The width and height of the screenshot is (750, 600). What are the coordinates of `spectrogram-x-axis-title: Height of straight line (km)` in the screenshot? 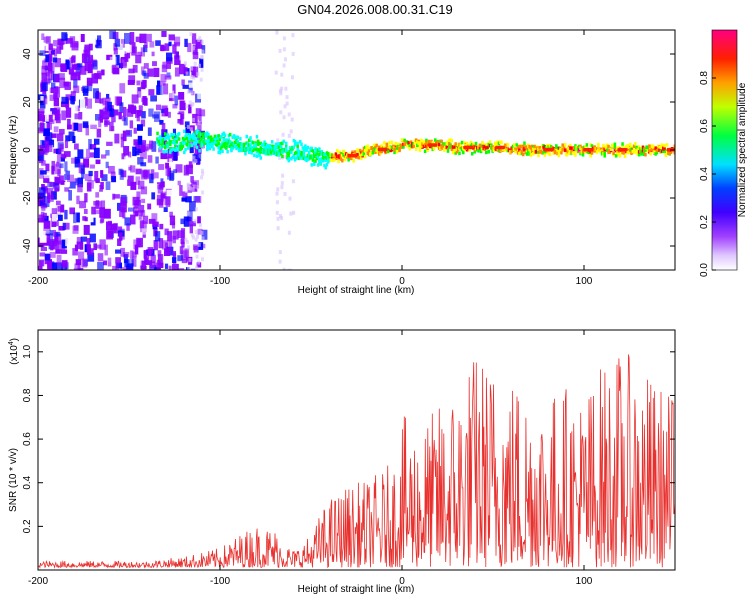 It's located at (356, 290).